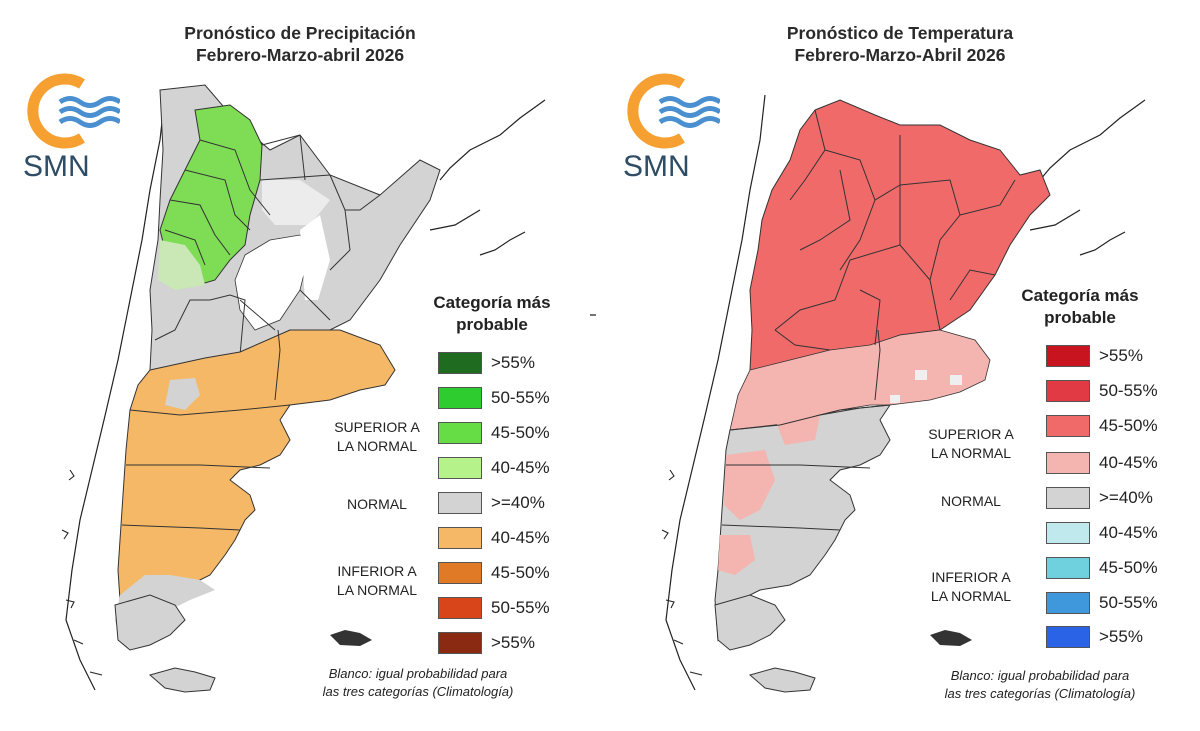  Describe the element at coordinates (181, 265) in the screenshot. I see `wet-anomaly-light` at that location.